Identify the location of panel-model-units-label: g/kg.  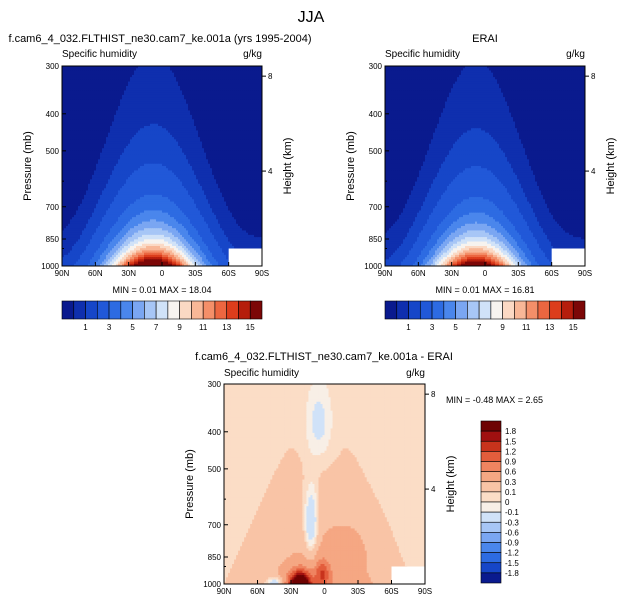
(252, 54).